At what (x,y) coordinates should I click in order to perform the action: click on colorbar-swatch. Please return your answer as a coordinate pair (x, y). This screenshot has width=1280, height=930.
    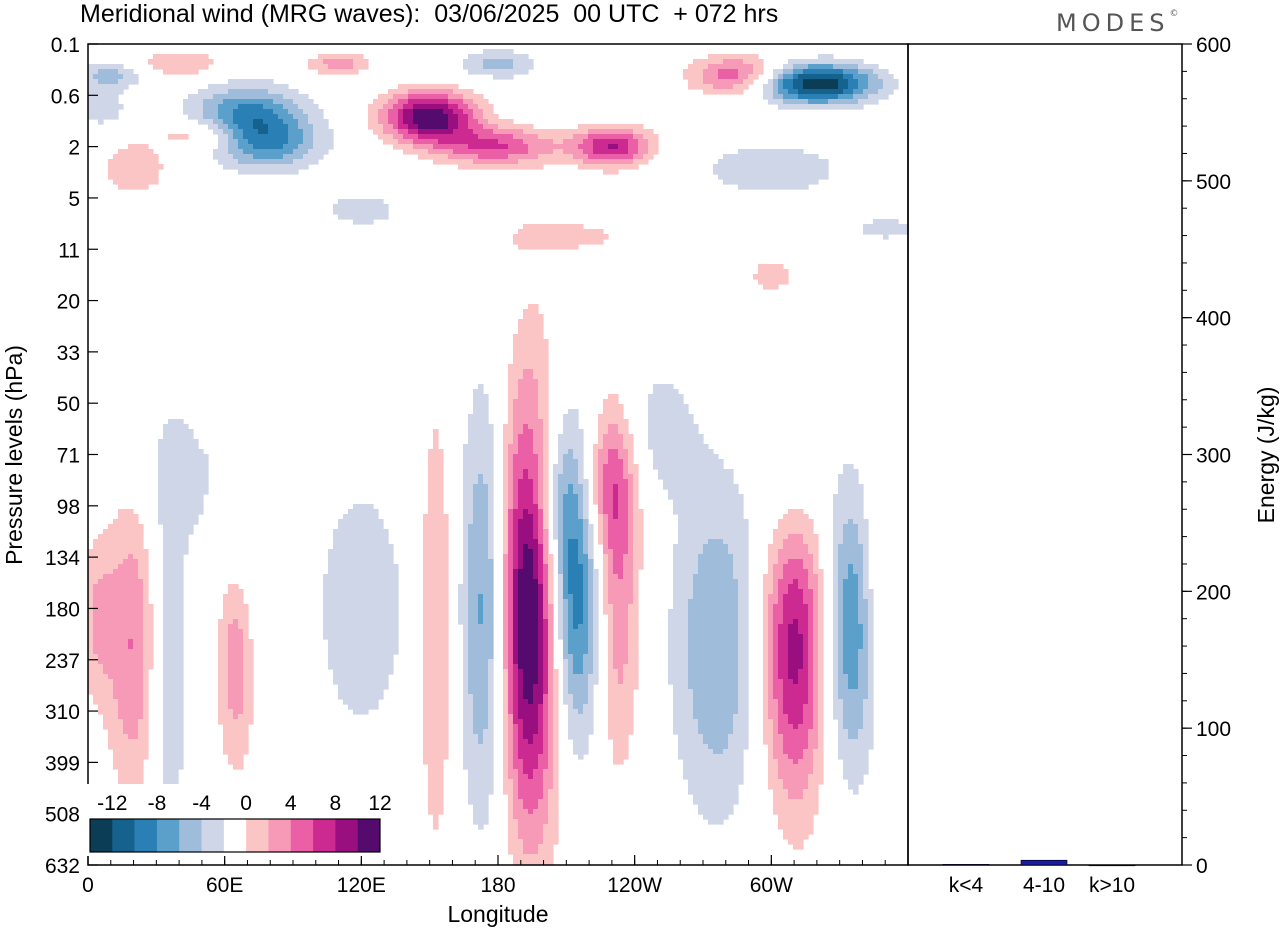
    Looking at the image, I should click on (324, 835).